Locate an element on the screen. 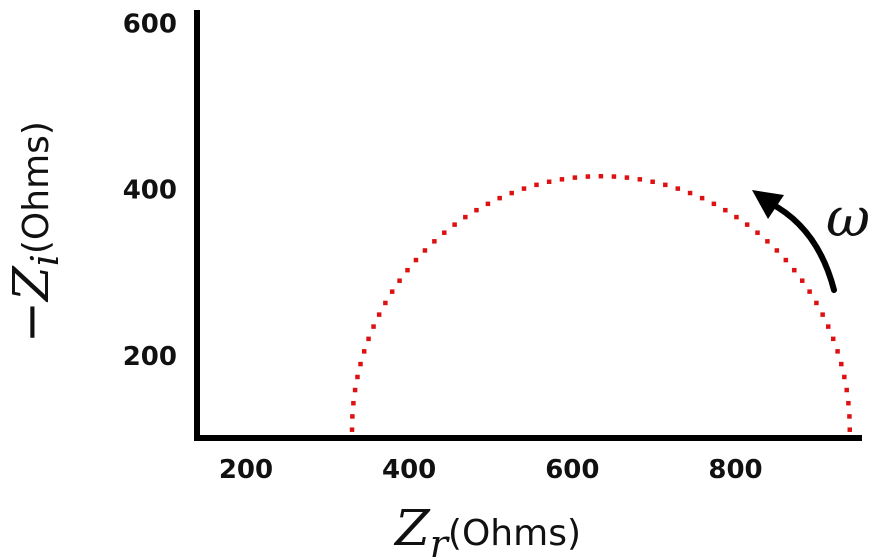 The width and height of the screenshot is (884, 557). frequency-annotation: ω is located at coordinates (811, 239).